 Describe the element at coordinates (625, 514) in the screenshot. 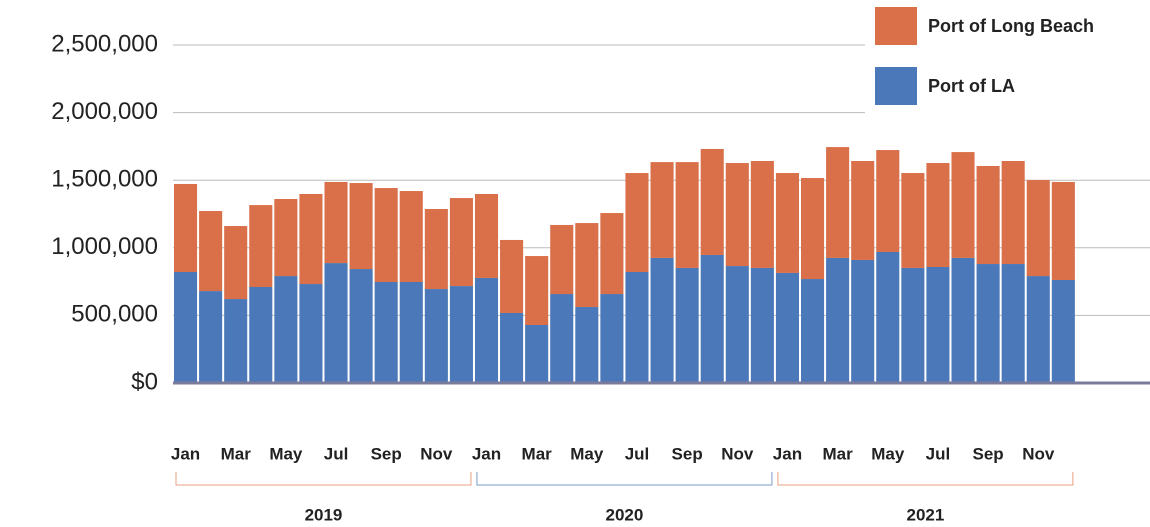

I see `year-label: 2020` at that location.